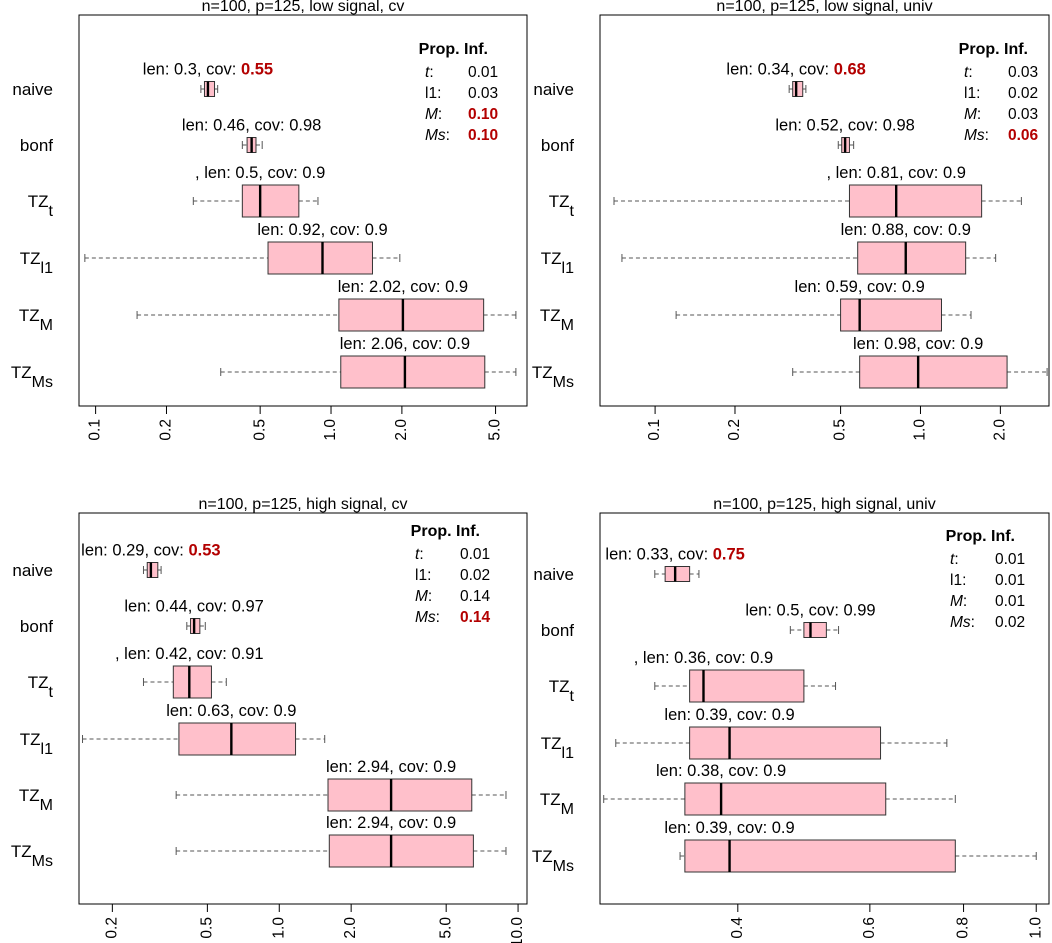  What do you see at coordinates (231, 711) in the screenshot?
I see `box-annotation: len: 0.63, cov: 0.9` at bounding box center [231, 711].